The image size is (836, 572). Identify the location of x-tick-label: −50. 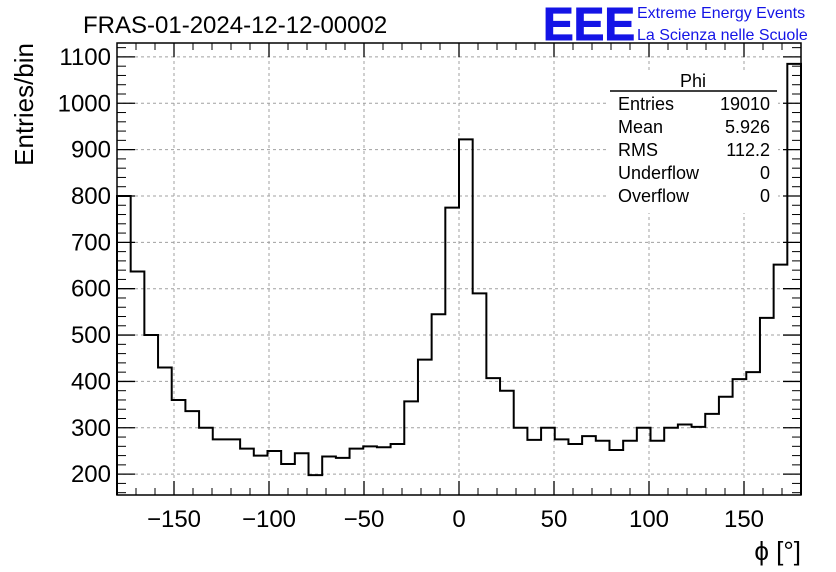
(364, 519).